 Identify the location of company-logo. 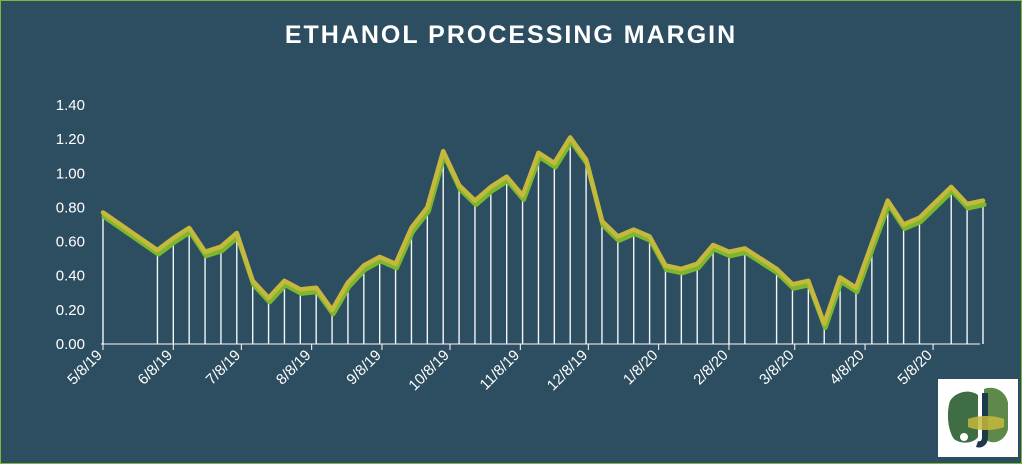
(978, 418).